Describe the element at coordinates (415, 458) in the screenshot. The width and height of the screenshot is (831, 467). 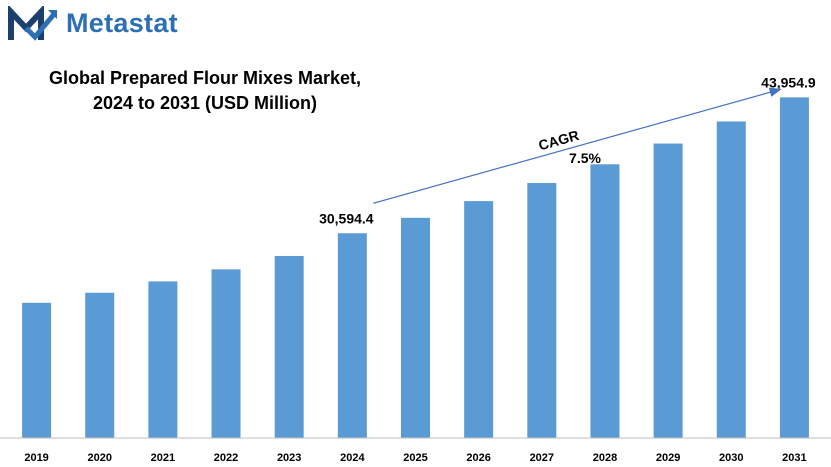
I see `x-tick-2025: 2025` at that location.